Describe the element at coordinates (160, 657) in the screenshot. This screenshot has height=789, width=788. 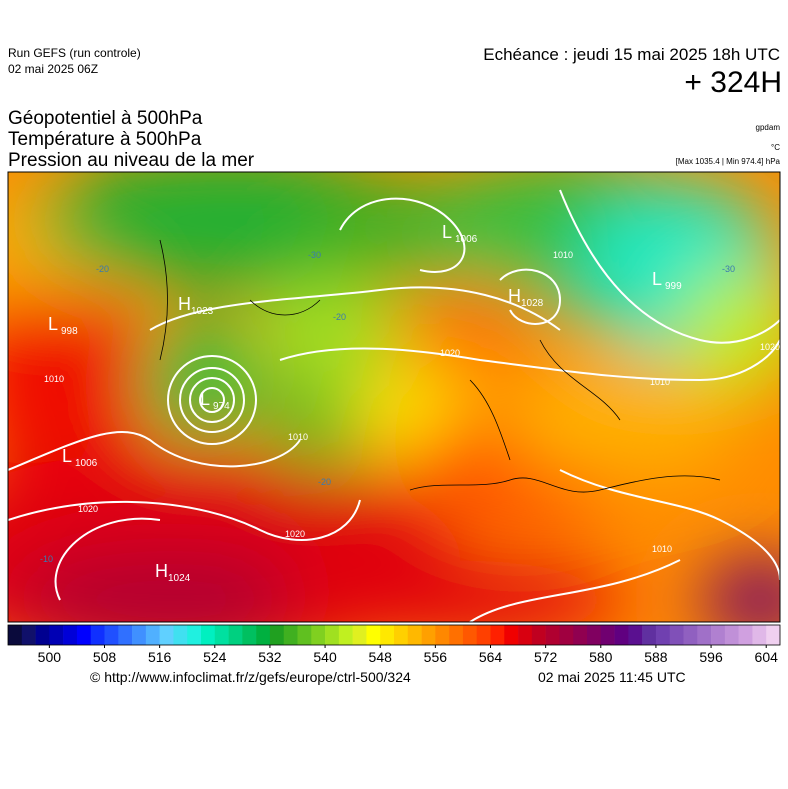
I see `colorbar-tick-label: 516` at that location.